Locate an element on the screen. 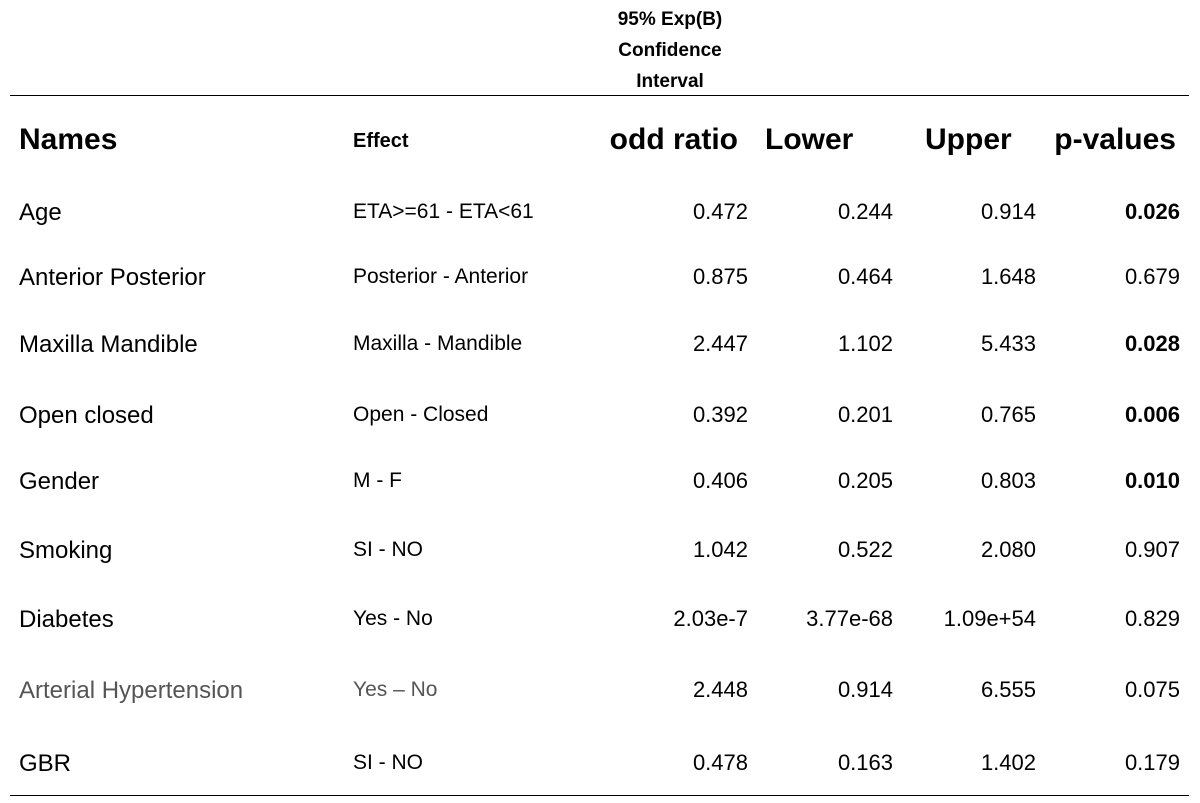 This screenshot has width=1200, height=803. row-upper: 1.402 is located at coordinates (1008, 762).